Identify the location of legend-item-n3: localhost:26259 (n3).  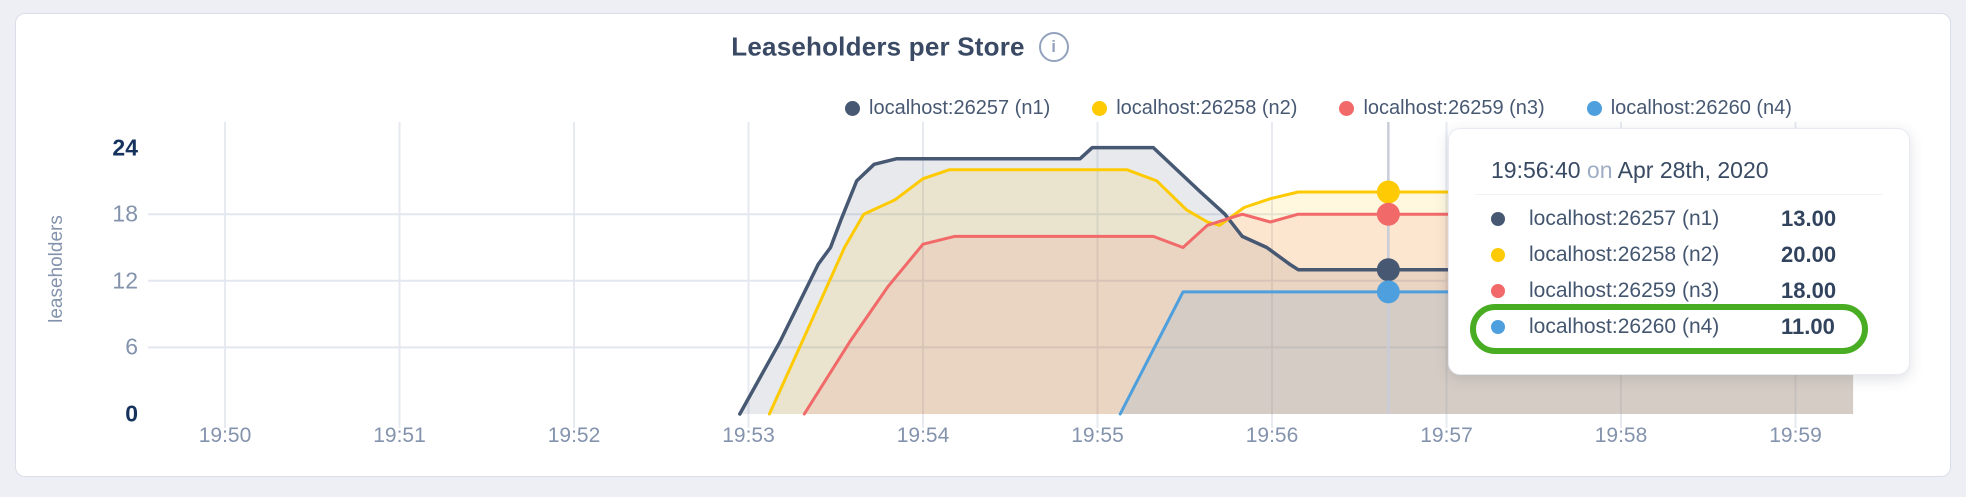
(1442, 108).